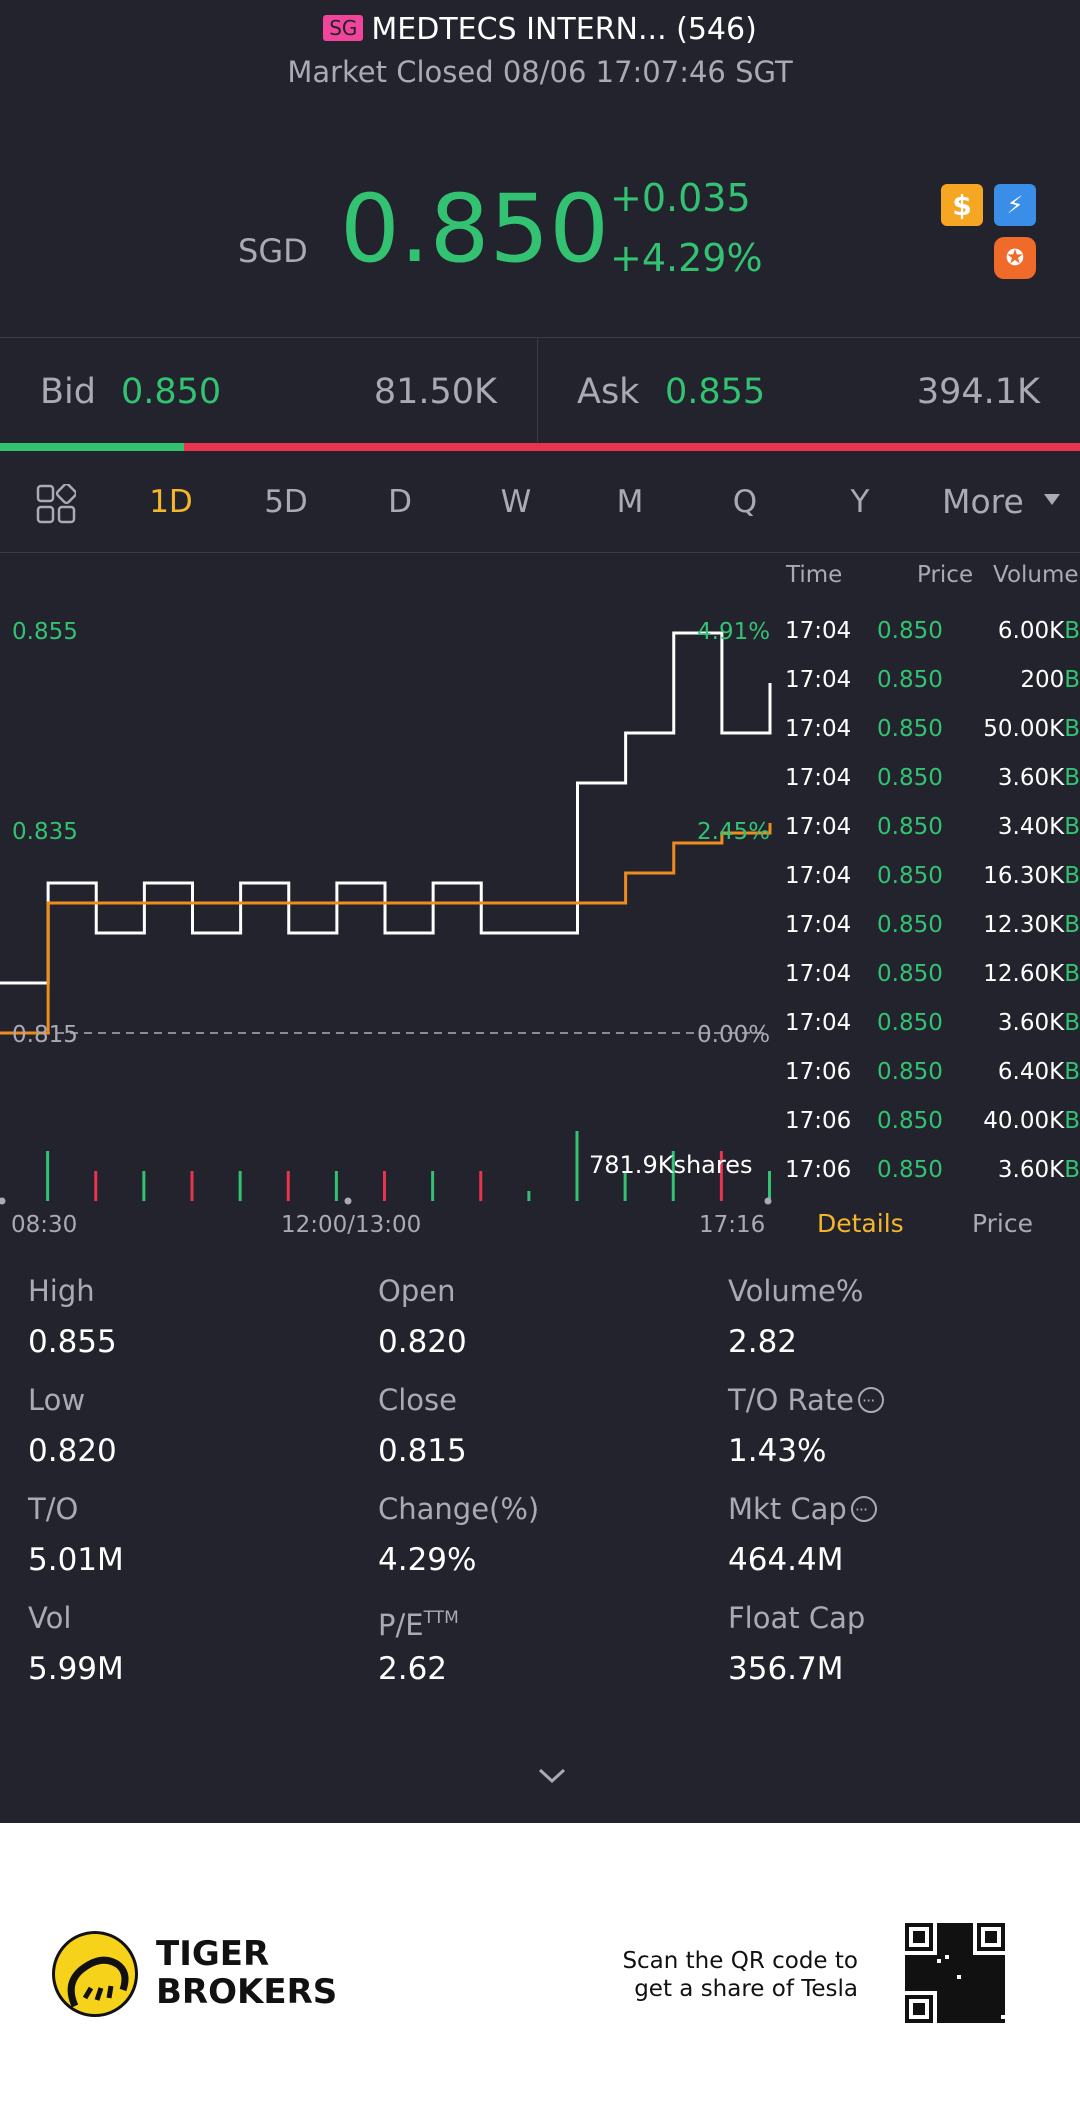 The height and width of the screenshot is (2126, 1080). What do you see at coordinates (797, 1618) in the screenshot?
I see `stat-floatcap-label: Float Cap` at bounding box center [797, 1618].